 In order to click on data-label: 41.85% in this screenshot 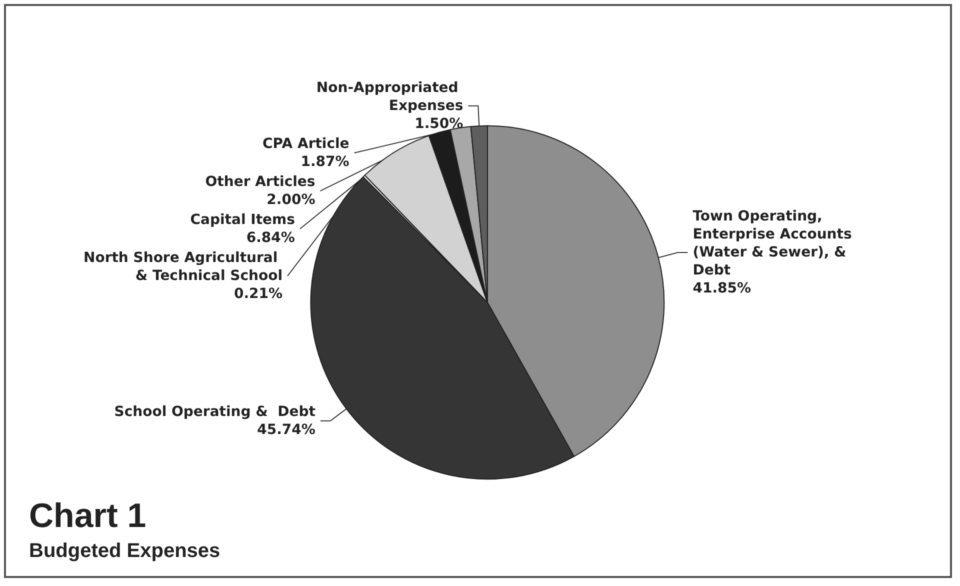, I will do `click(722, 288)`.